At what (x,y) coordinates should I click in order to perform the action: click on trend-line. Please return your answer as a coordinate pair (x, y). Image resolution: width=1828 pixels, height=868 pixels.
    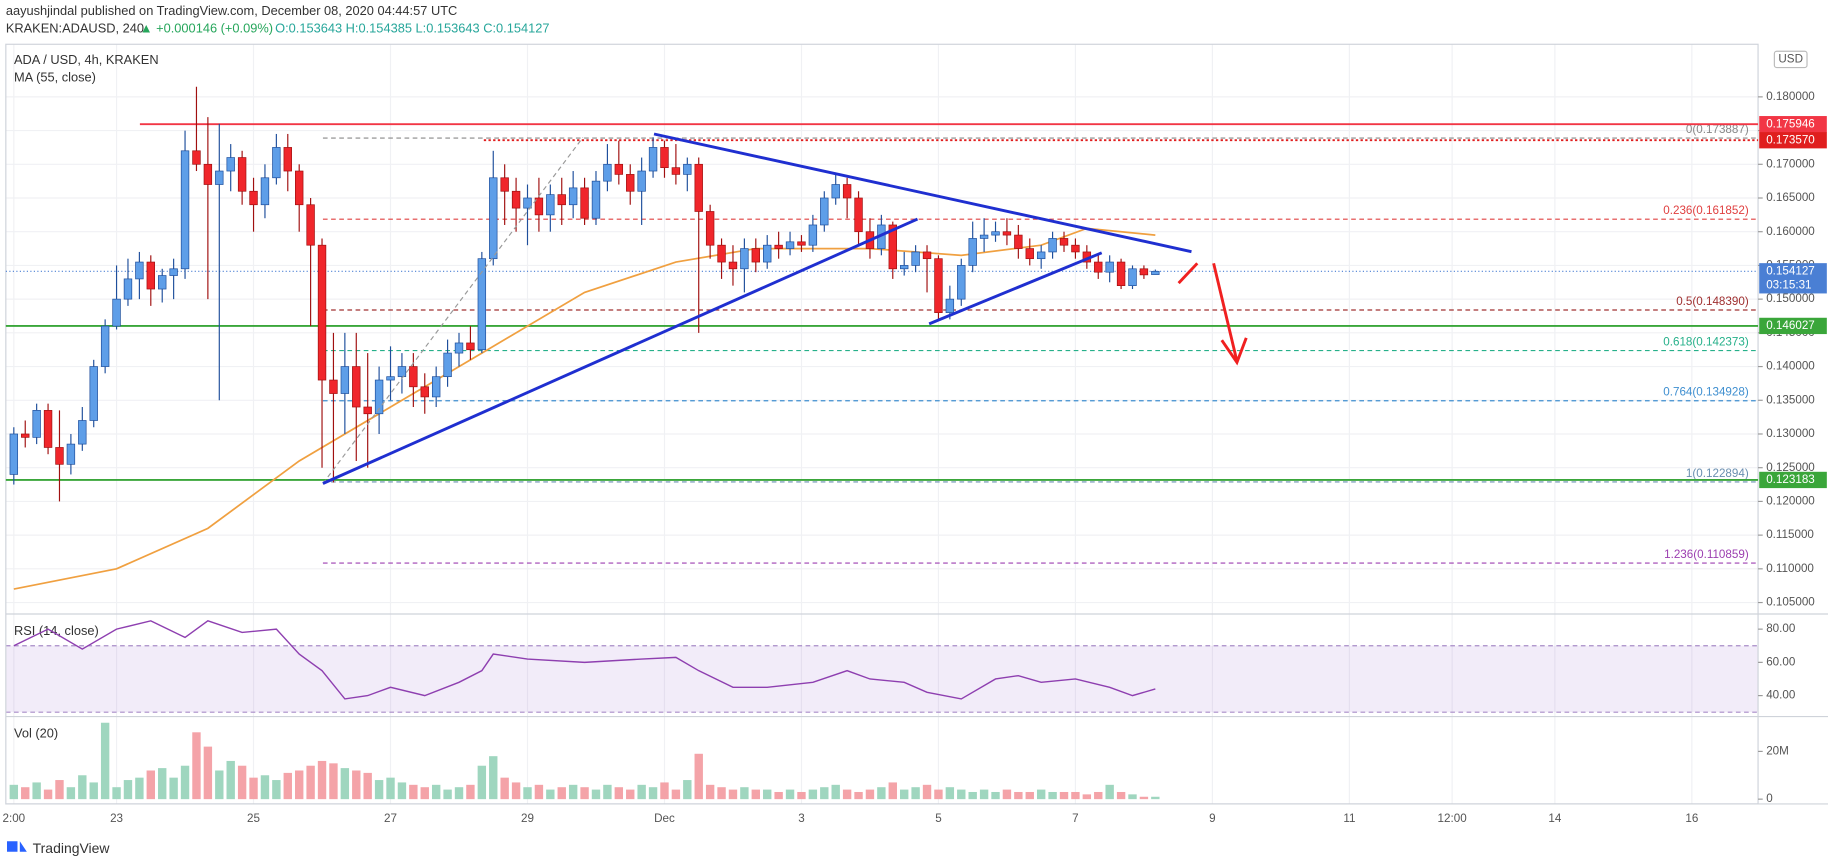
    Looking at the image, I should click on (620, 351).